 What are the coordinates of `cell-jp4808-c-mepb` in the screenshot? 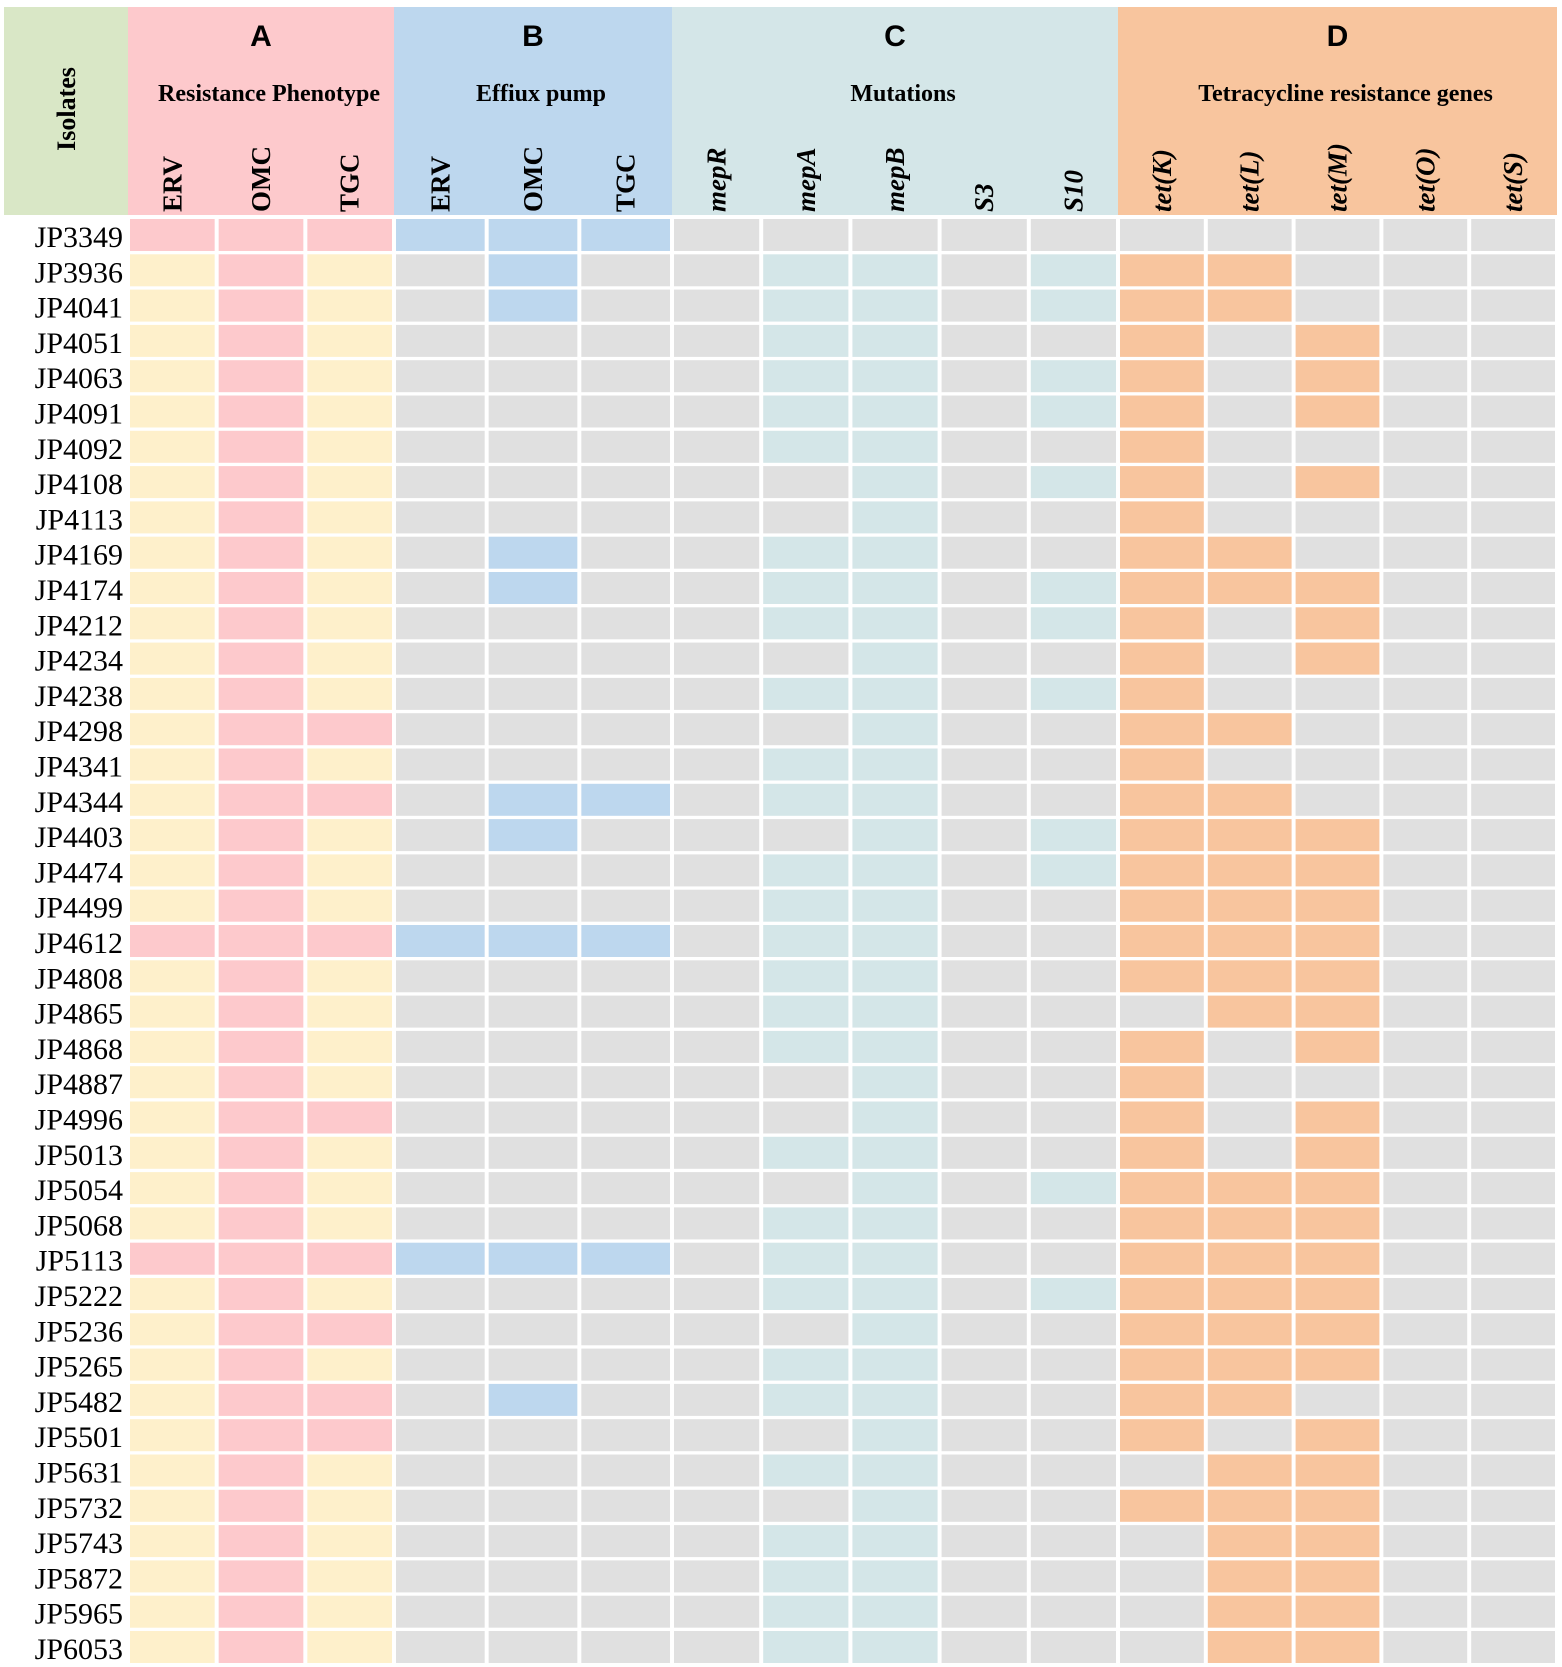 It's located at (895, 976).